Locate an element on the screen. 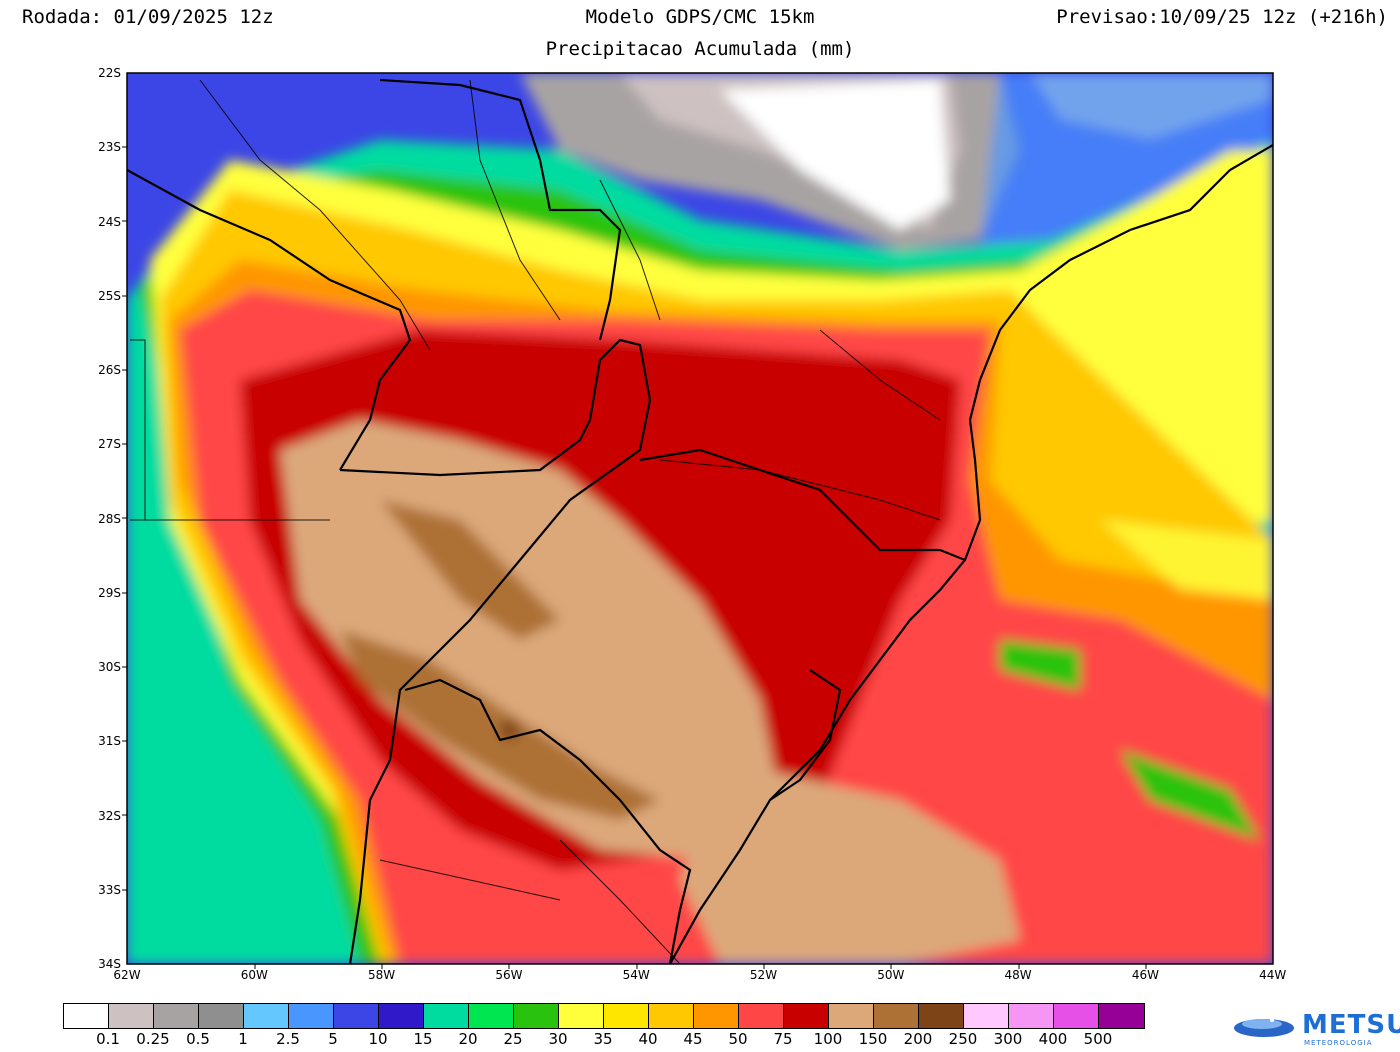 The image size is (1400, 1052). metsul-tagline: METEOROLOGIA is located at coordinates (1338, 1043).